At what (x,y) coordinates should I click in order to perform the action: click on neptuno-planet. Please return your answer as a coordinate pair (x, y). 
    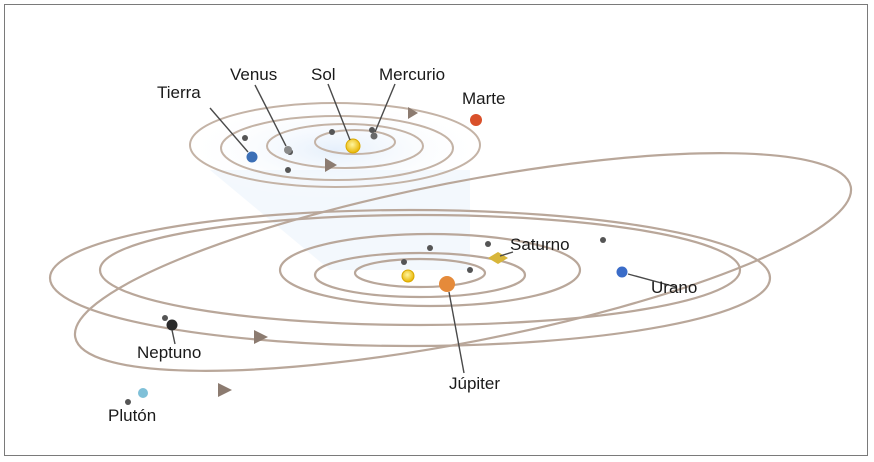
    Looking at the image, I should click on (172, 325).